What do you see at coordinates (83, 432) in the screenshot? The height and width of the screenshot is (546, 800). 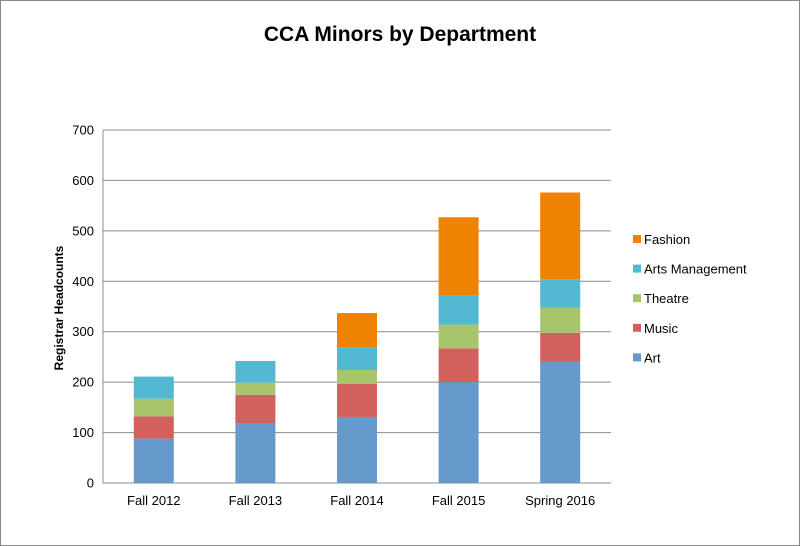 I see `y-tick-label: 100` at bounding box center [83, 432].